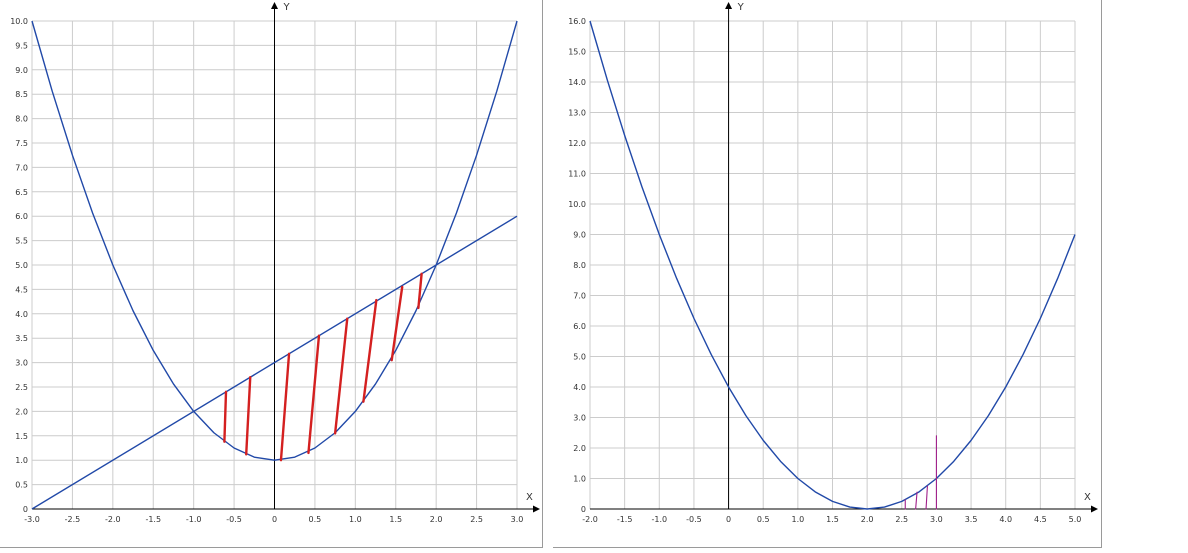 The height and width of the screenshot is (553, 1188). What do you see at coordinates (577, 21) in the screenshot?
I see `y-tick-label: 16.0` at bounding box center [577, 21].